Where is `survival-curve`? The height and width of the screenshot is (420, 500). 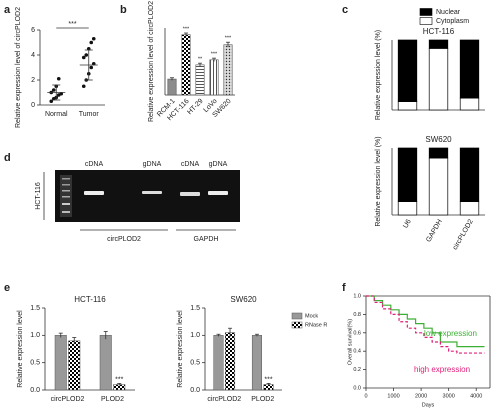
survival-curve is located at coordinates (425, 324).